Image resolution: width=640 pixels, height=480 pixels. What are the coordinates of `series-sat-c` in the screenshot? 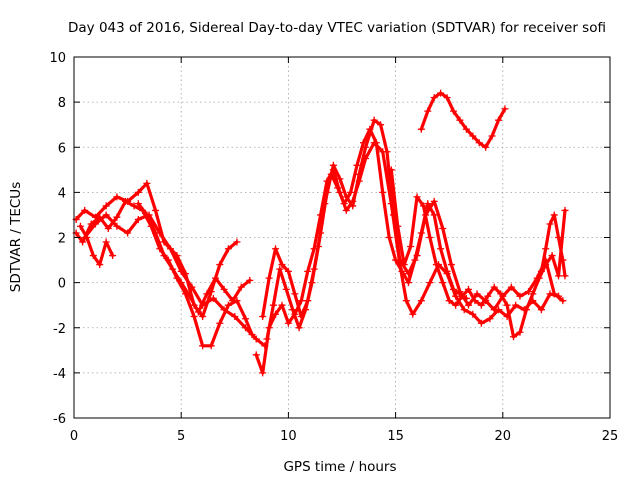 It's located at (175, 280).